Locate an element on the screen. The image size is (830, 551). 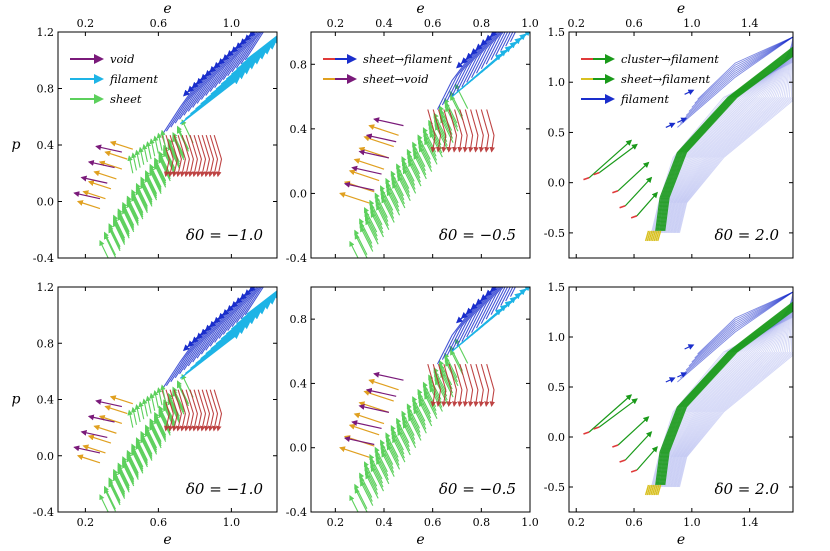
y-tick-label: -0.4 is located at coordinates (296, 512).